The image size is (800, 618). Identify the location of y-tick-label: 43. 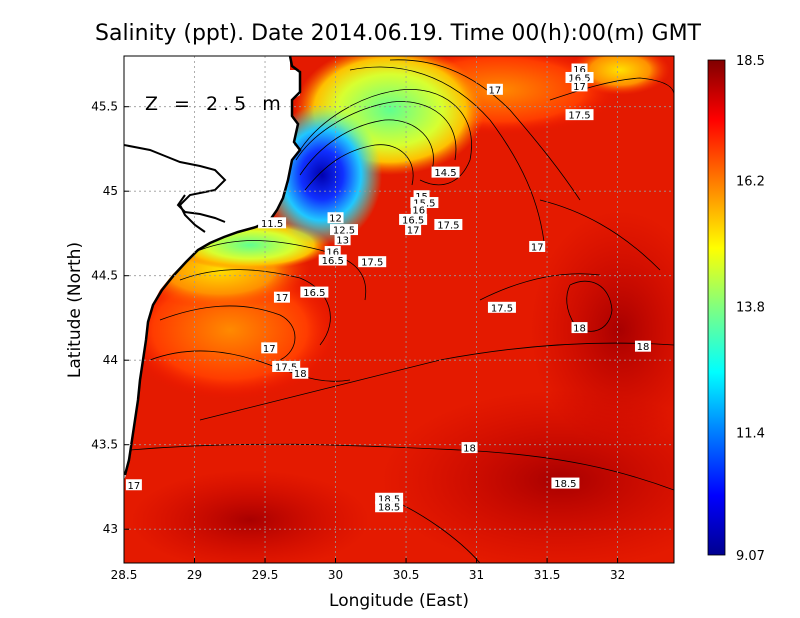
(110, 529).